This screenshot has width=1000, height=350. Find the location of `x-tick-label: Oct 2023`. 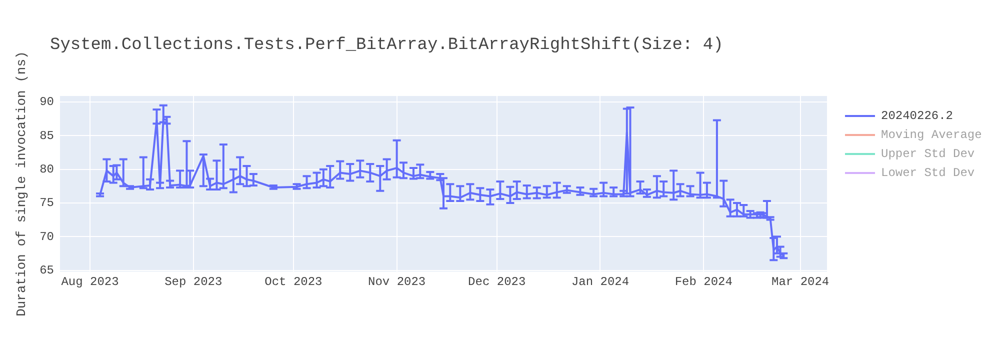

x-tick-label: Oct 2023 is located at coordinates (293, 281).